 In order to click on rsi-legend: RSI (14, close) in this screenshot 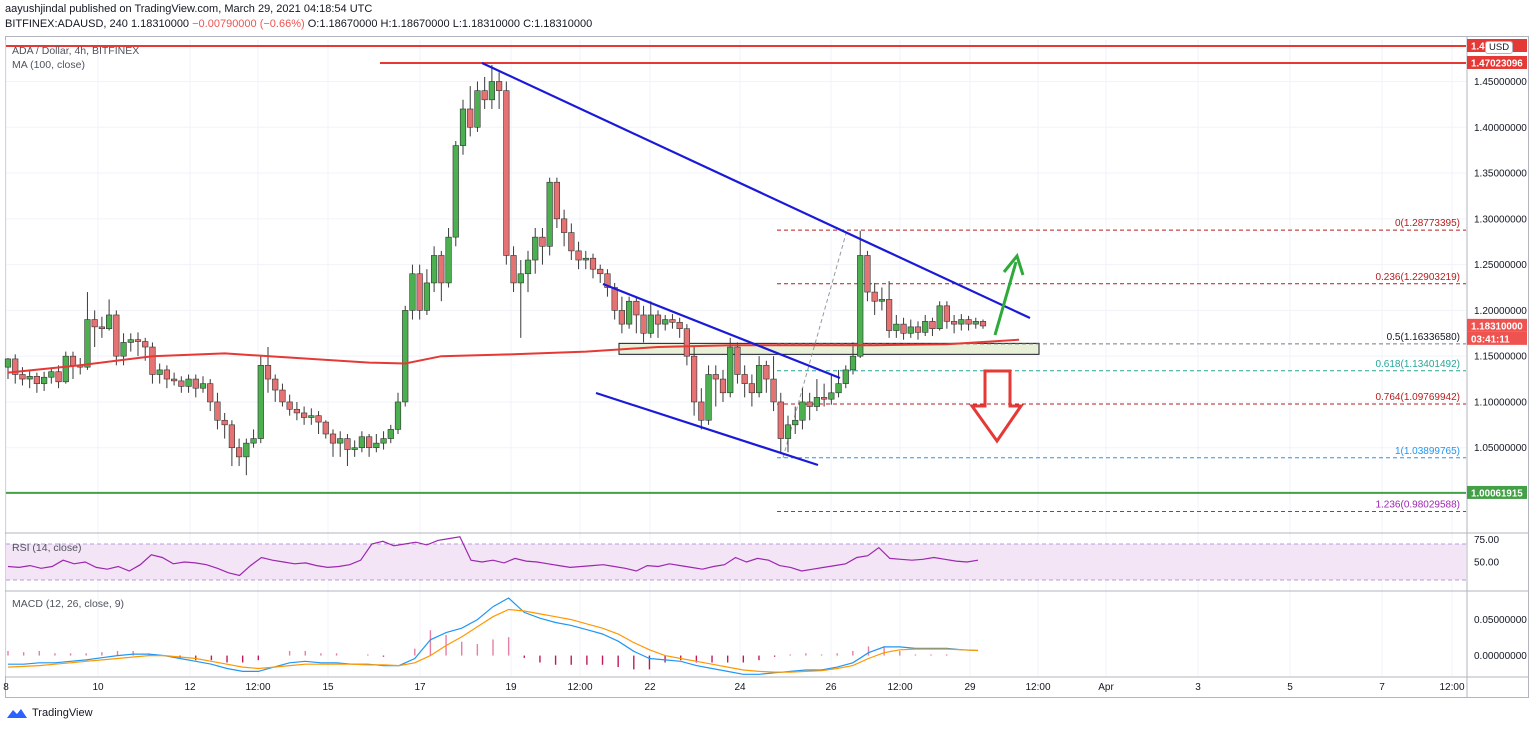, I will do `click(47, 548)`.